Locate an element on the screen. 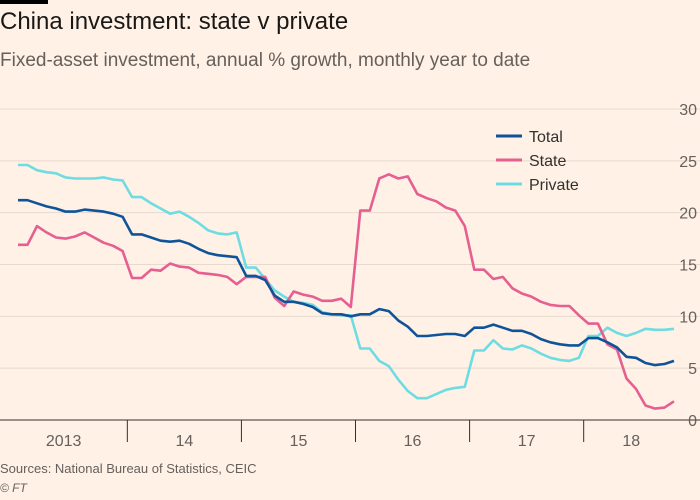  y-tick-label: 10 is located at coordinates (688, 317).